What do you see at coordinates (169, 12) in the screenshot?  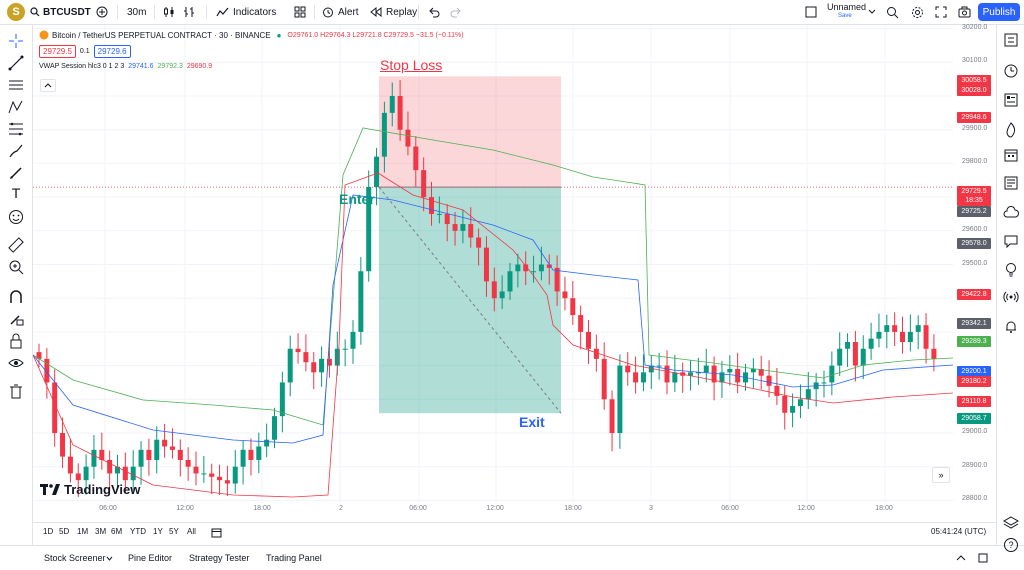 I see `candles-icon` at bounding box center [169, 12].